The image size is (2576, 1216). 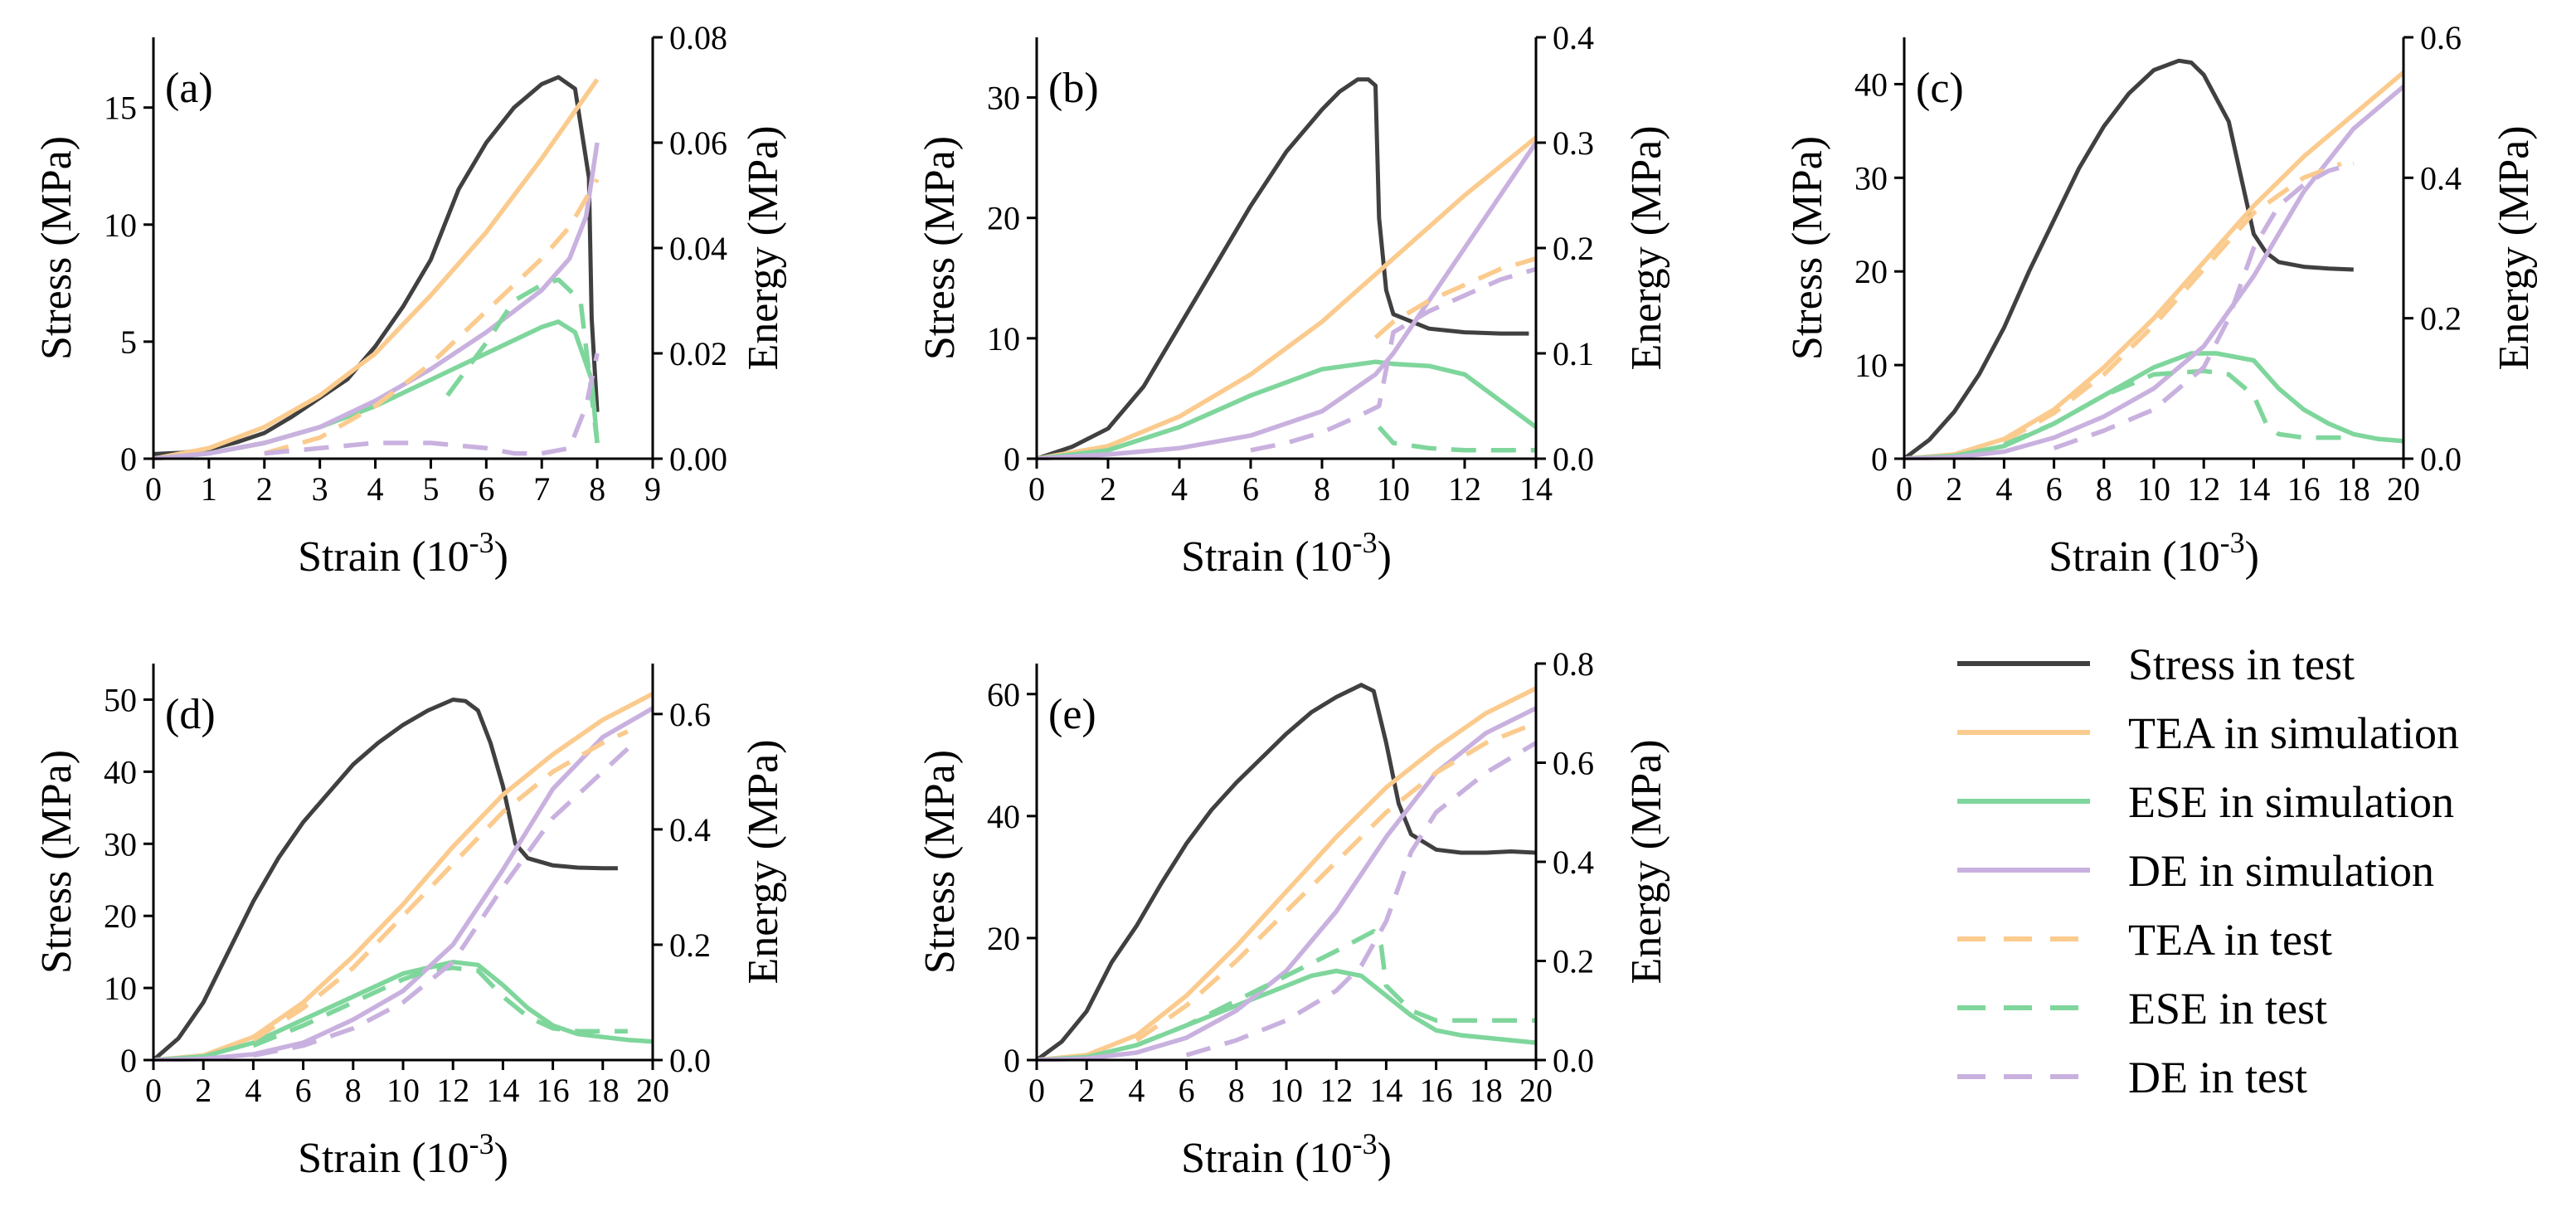 What do you see at coordinates (430, 489) in the screenshot?
I see `x-tick-label: 5` at bounding box center [430, 489].